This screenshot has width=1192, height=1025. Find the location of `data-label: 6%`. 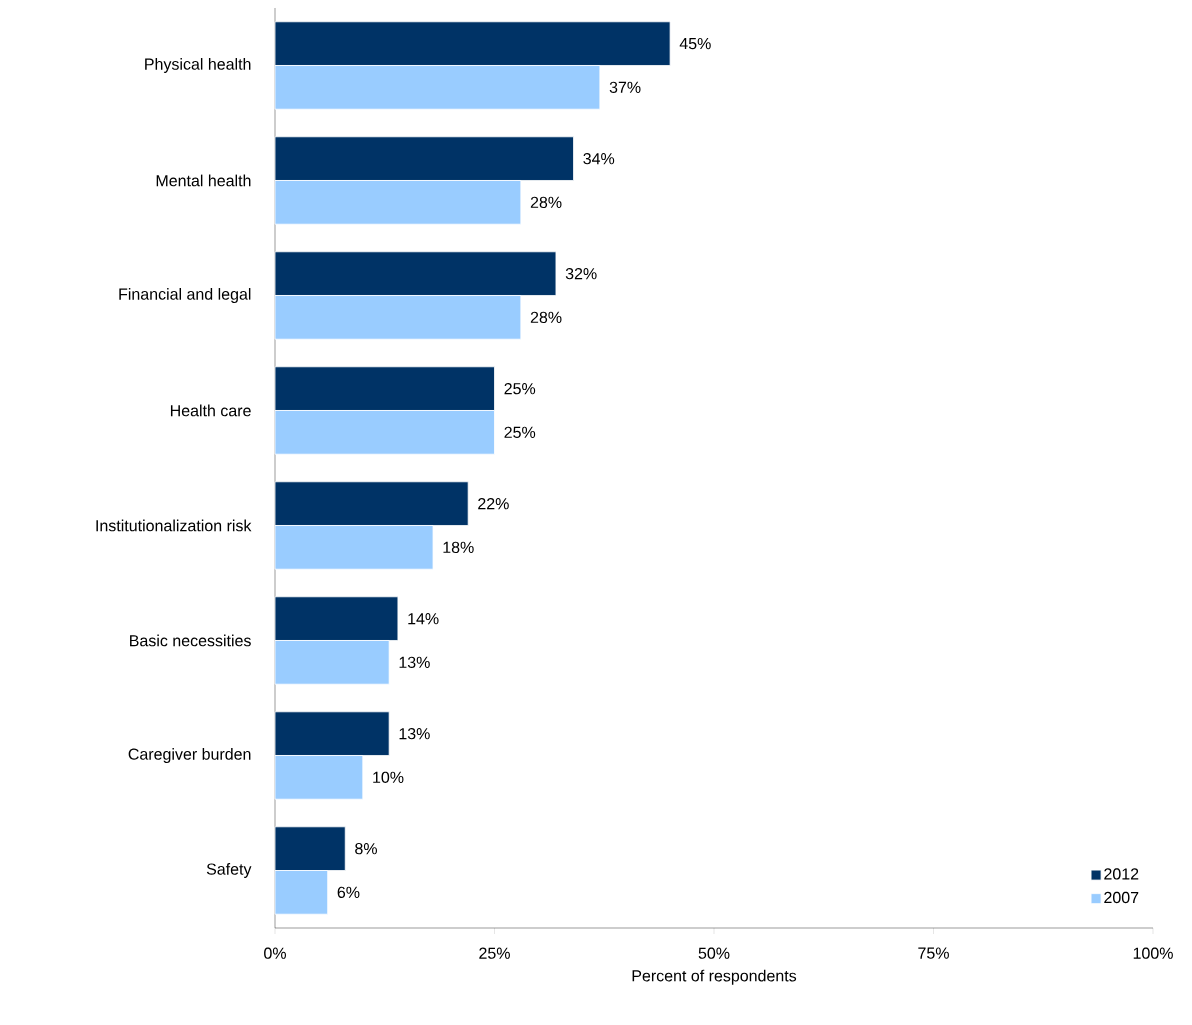

data-label: 6% is located at coordinates (348, 892).